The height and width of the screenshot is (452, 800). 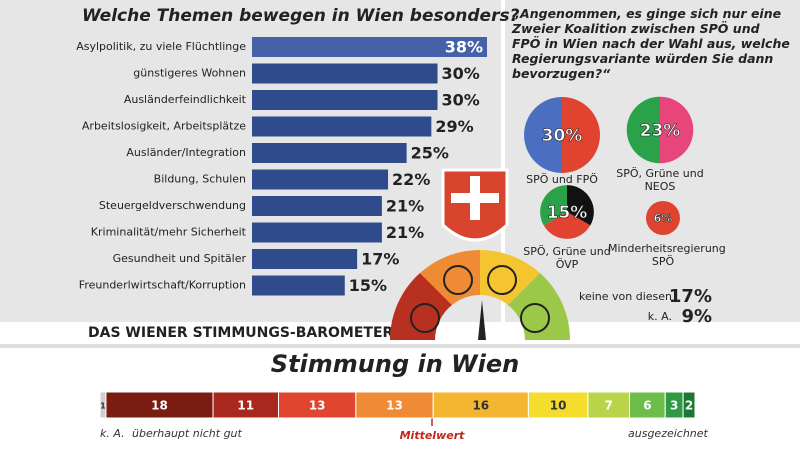 What do you see at coordinates (558, 406) in the screenshot?
I see `value-label: 10` at bounding box center [558, 406].